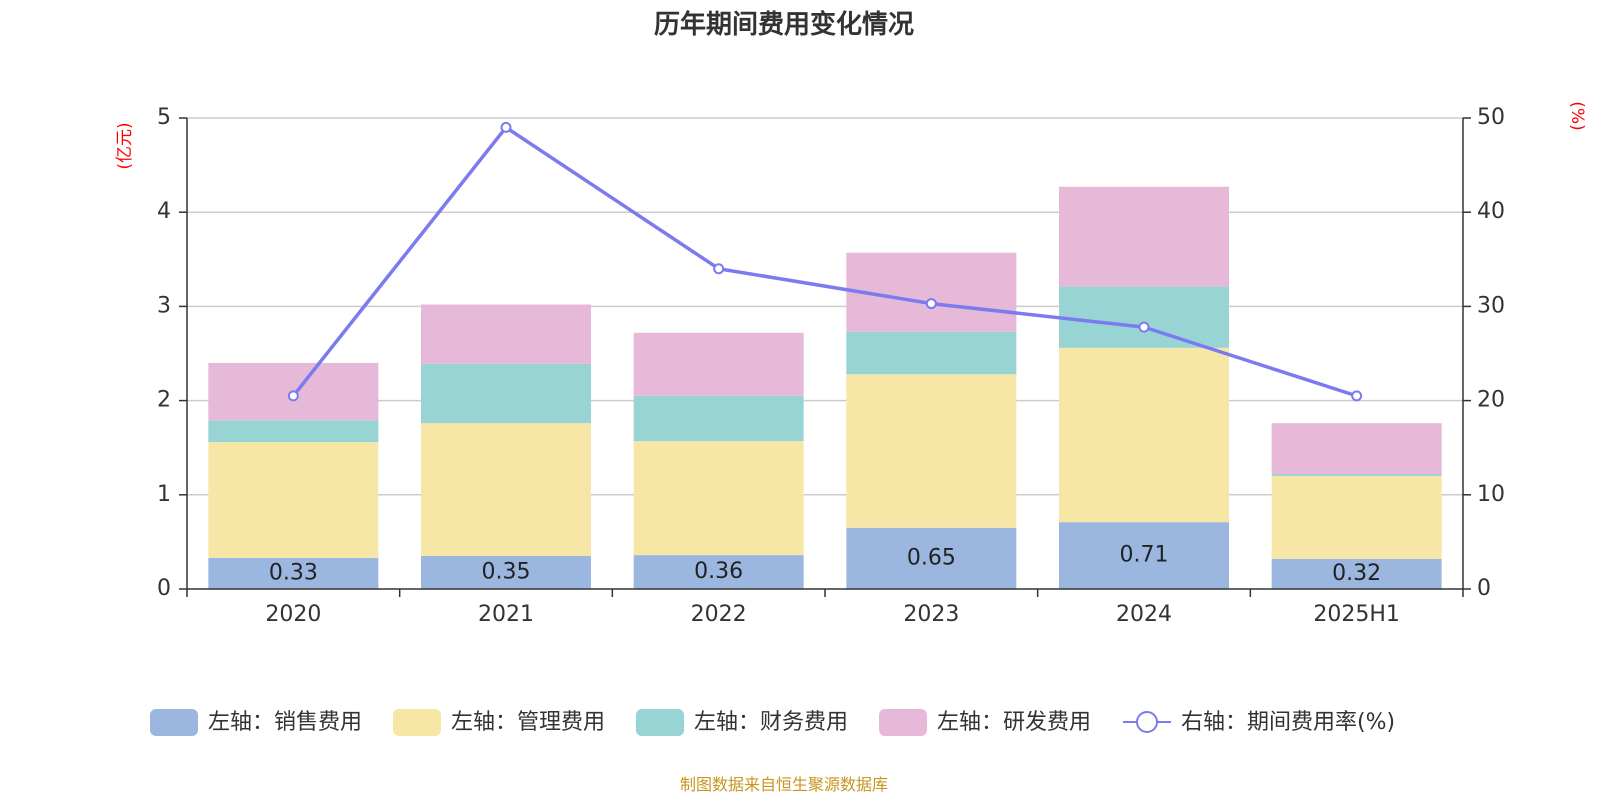 The height and width of the screenshot is (800, 1600). What do you see at coordinates (784, 24) in the screenshot?
I see `chart-title: 历年期间费用变化情况` at bounding box center [784, 24].